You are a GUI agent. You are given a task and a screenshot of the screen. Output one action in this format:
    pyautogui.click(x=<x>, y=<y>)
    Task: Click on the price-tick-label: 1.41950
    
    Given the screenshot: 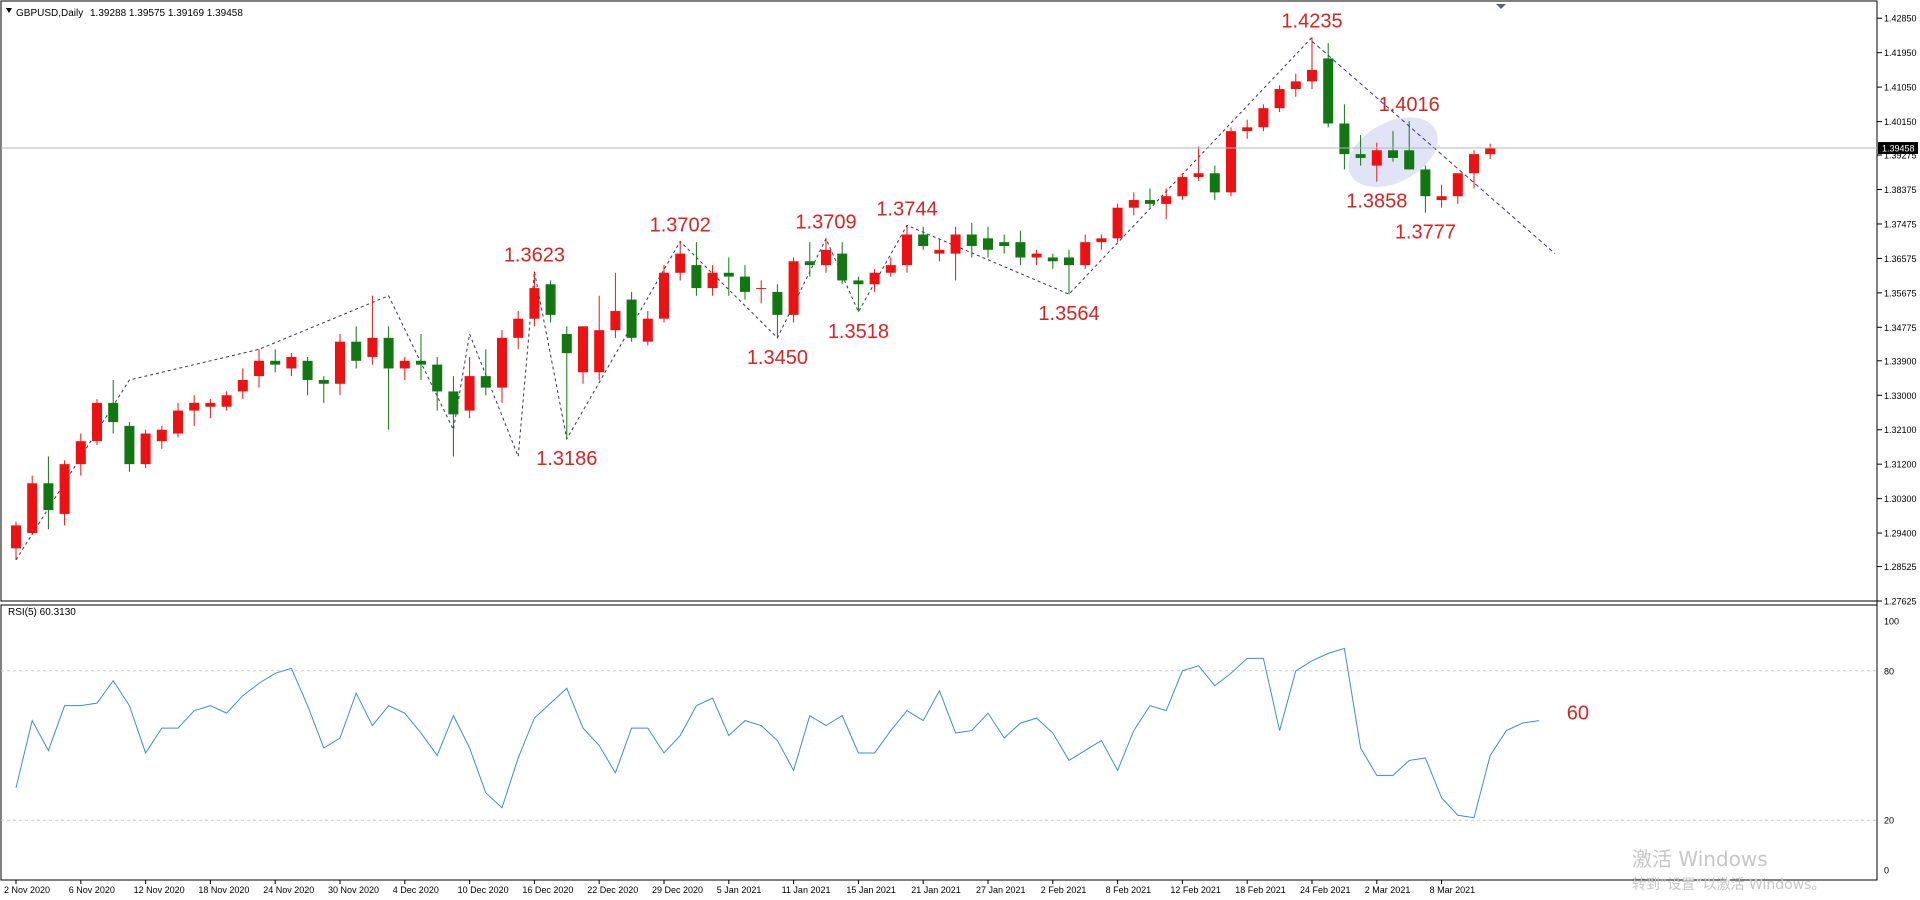 What is the action you would take?
    pyautogui.click(x=1900, y=53)
    